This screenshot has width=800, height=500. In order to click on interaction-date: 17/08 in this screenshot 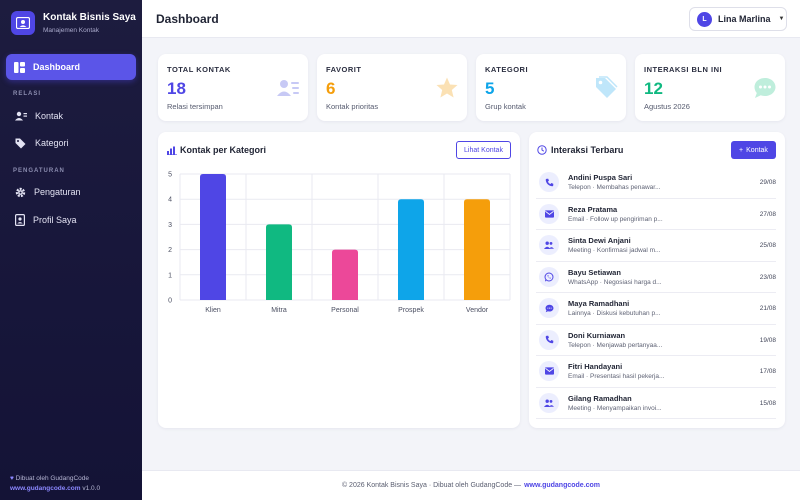, I will do `click(767, 371)`.